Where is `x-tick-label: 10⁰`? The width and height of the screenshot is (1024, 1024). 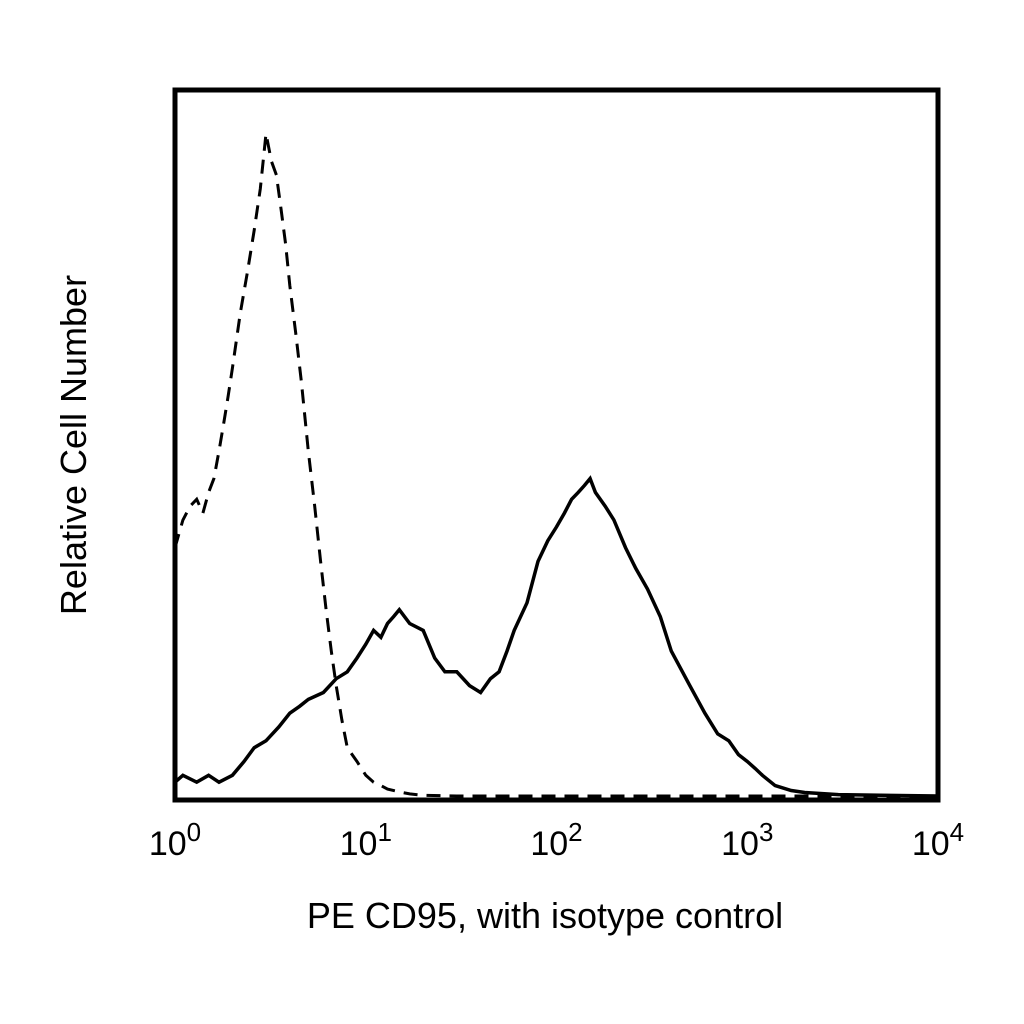
x-tick-label: 10⁰ is located at coordinates (175, 840).